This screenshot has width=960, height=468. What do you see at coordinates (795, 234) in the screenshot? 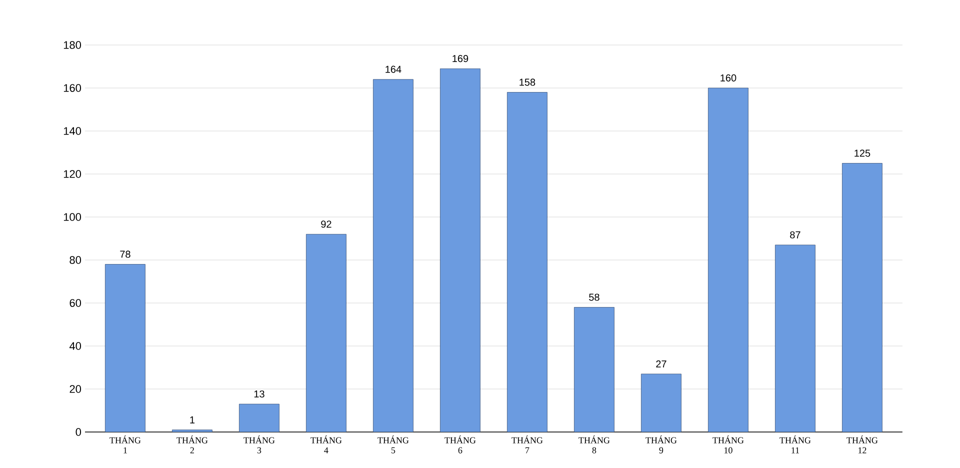
I see `data-label: 87` at bounding box center [795, 234].